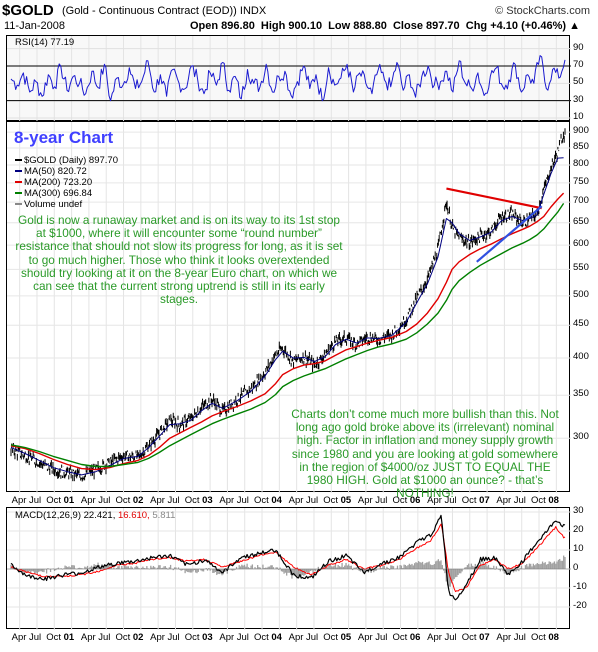 The image size is (598, 652). Describe the element at coordinates (542, 11) in the screenshot. I see `brand: © StockCharts.com` at that location.